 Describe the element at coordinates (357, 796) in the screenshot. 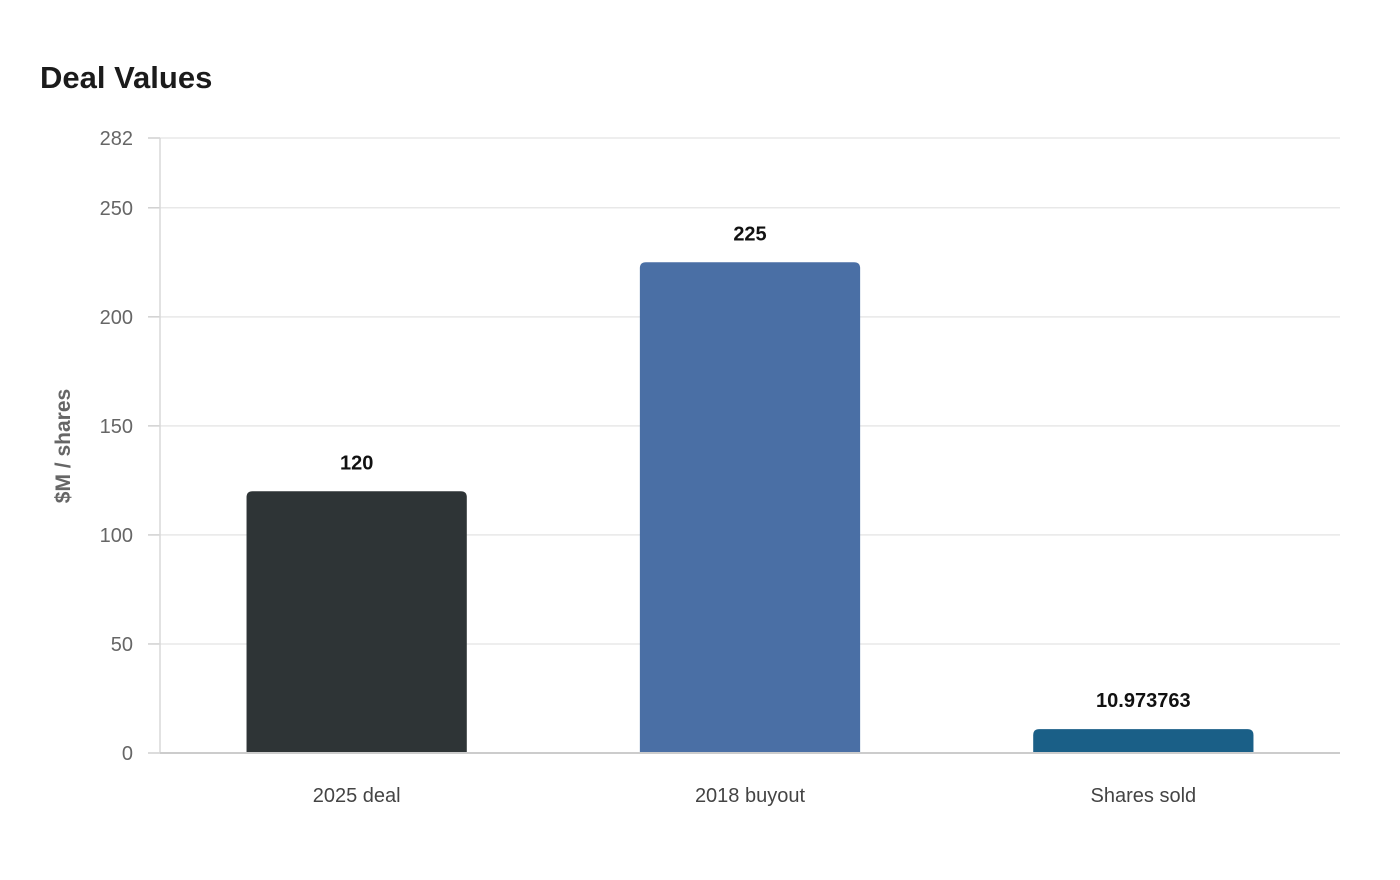

I see `x-tick-label: 2025 deal` at that location.